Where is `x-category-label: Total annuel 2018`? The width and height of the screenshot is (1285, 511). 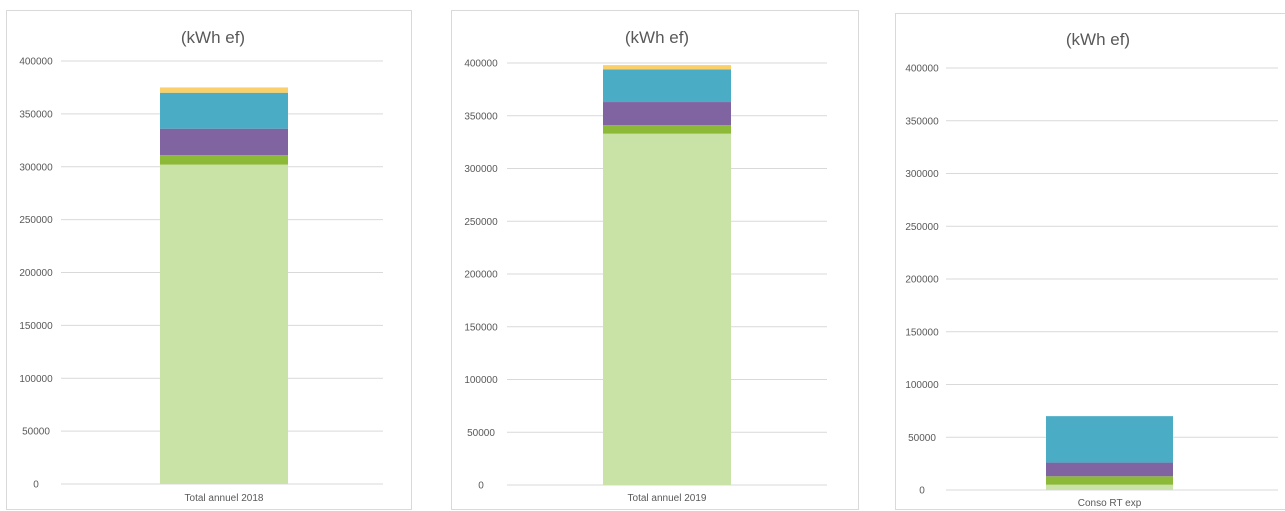
x-category-label: Total annuel 2018 is located at coordinates (224, 498).